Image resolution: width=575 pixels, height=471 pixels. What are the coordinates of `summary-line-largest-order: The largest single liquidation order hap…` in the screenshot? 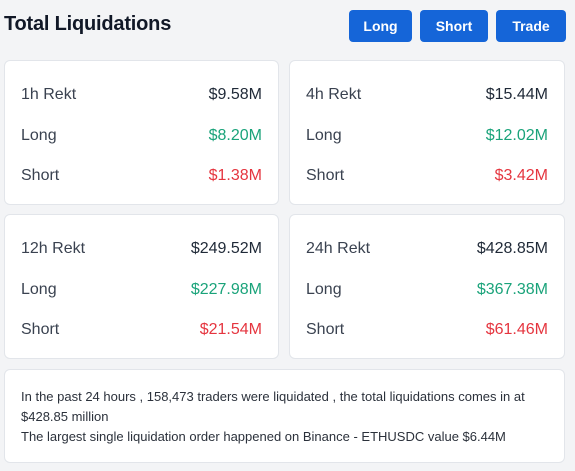 It's located at (263, 436).